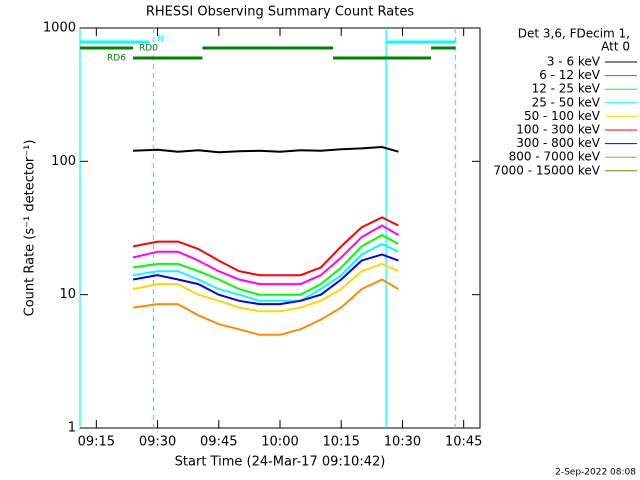  I want to click on x-tick-label: 10:15, so click(340, 442).